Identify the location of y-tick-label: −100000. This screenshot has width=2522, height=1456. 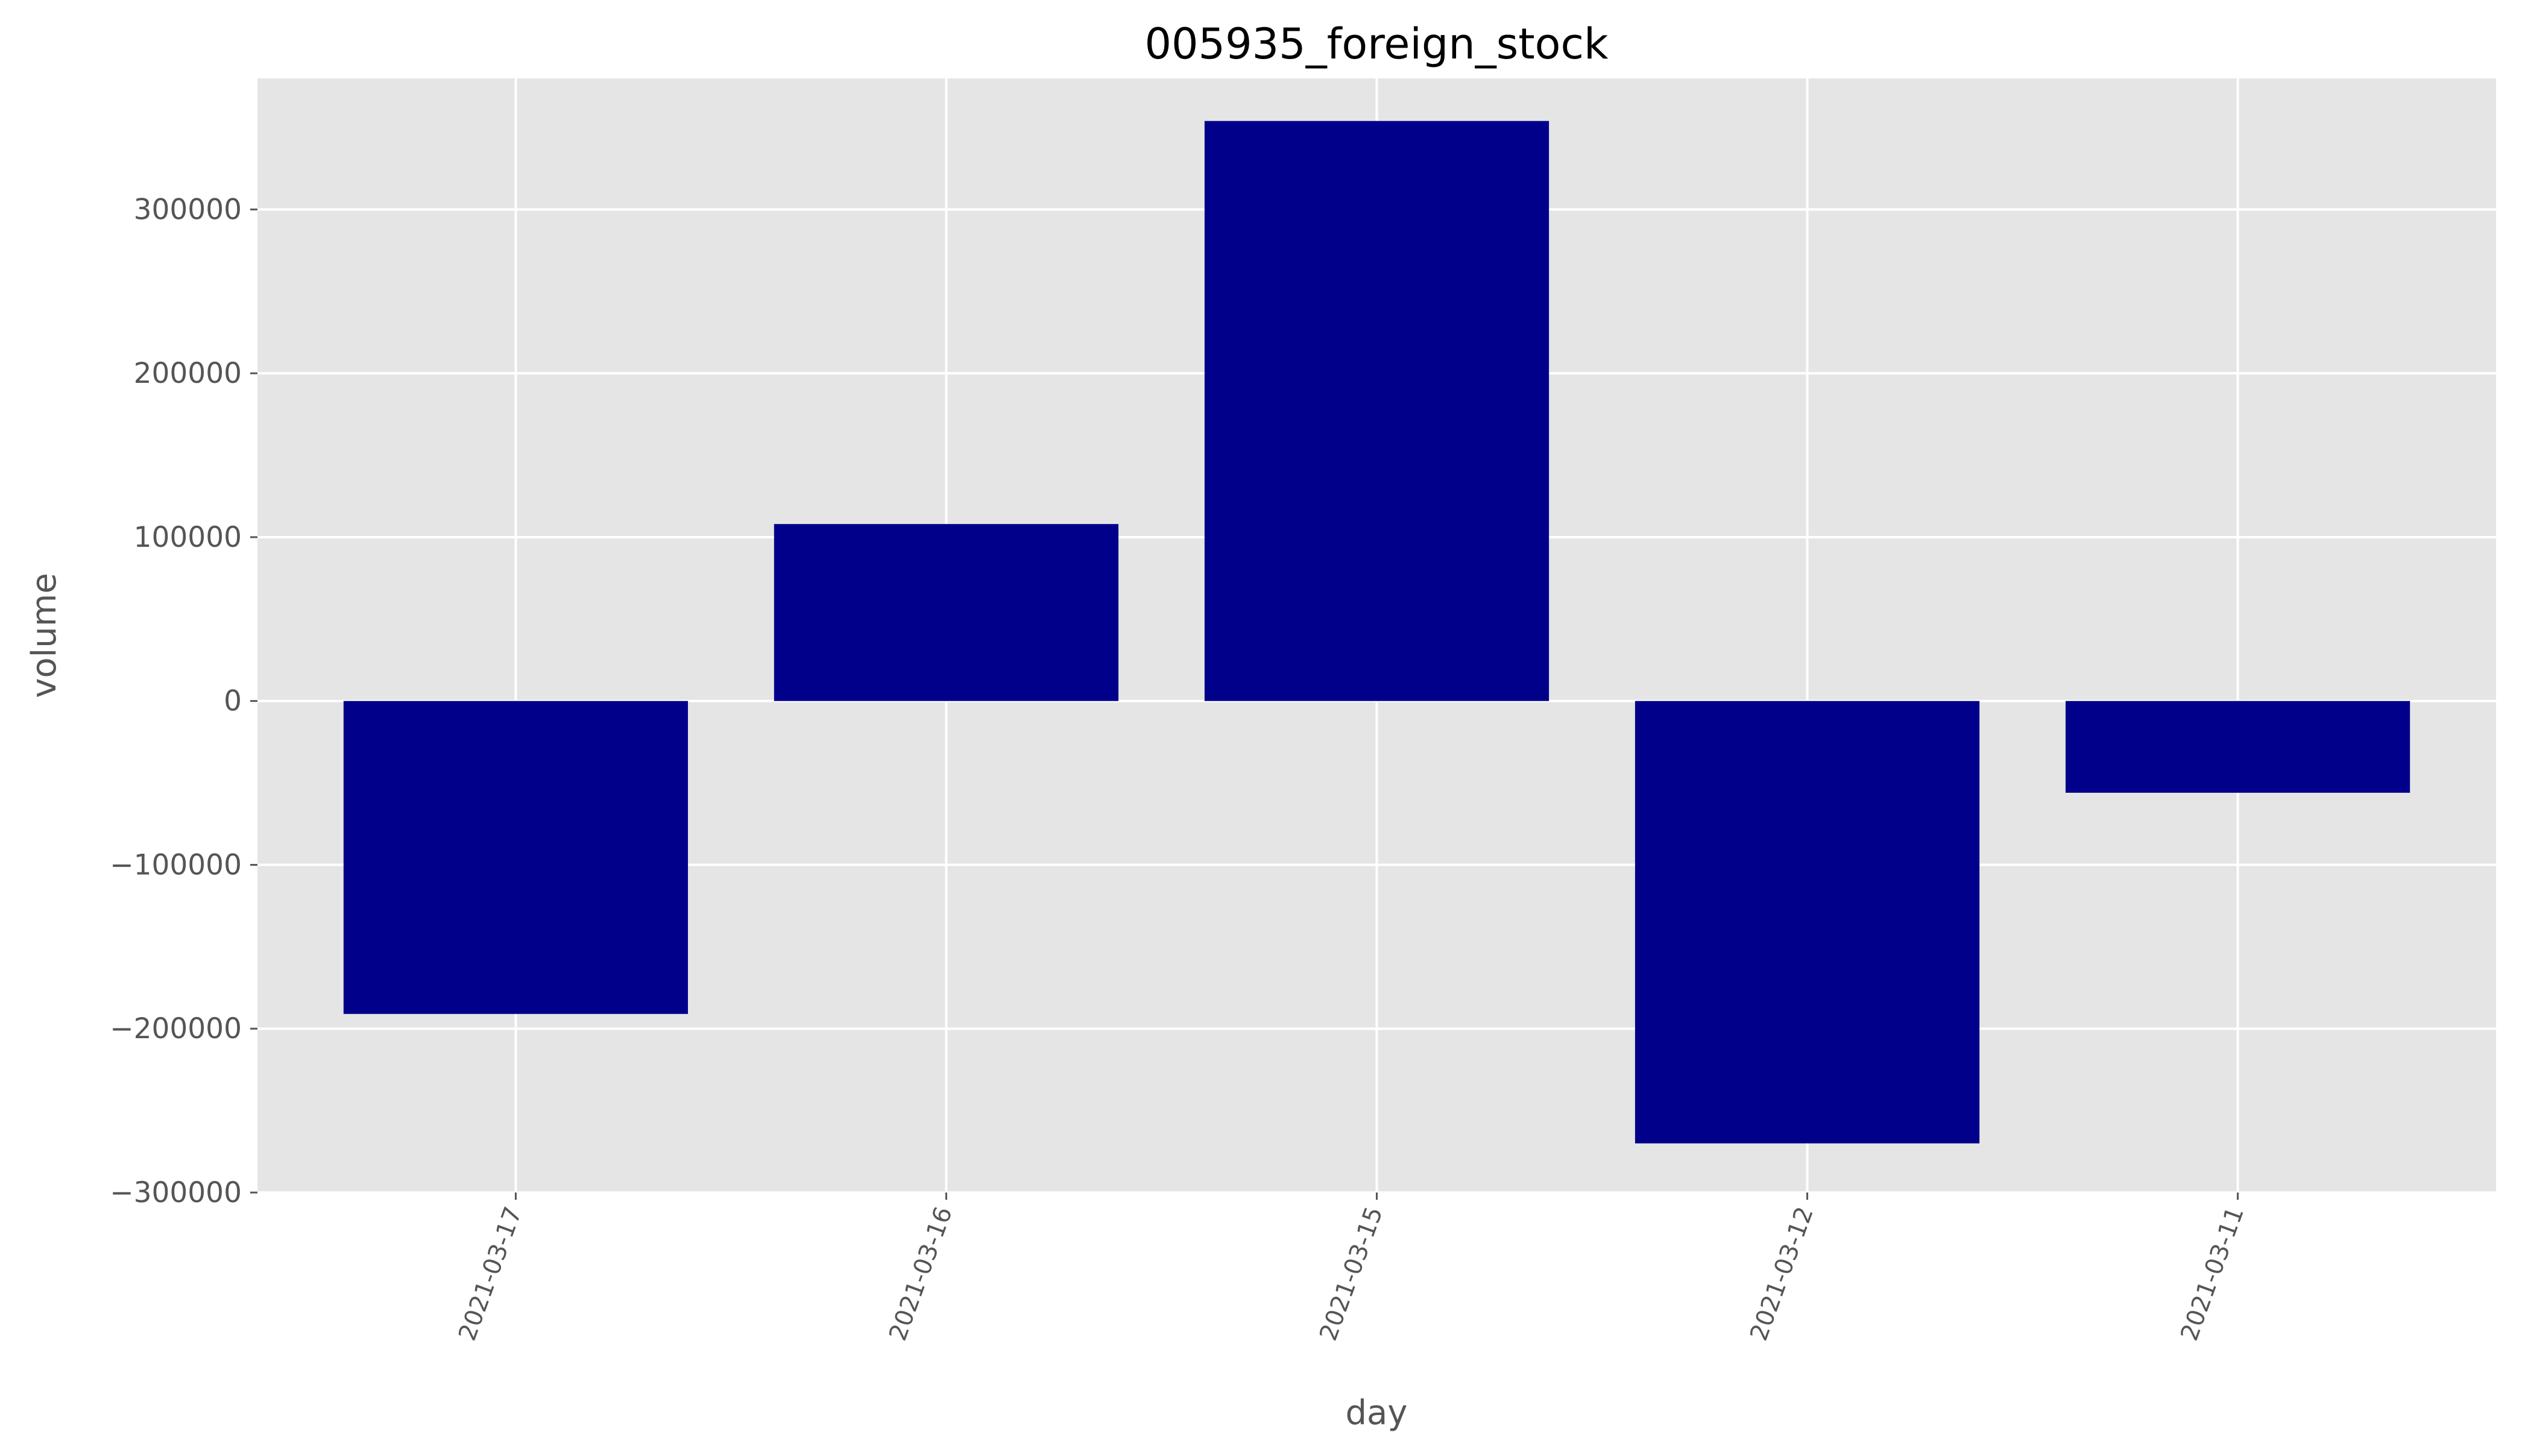
(176, 864).